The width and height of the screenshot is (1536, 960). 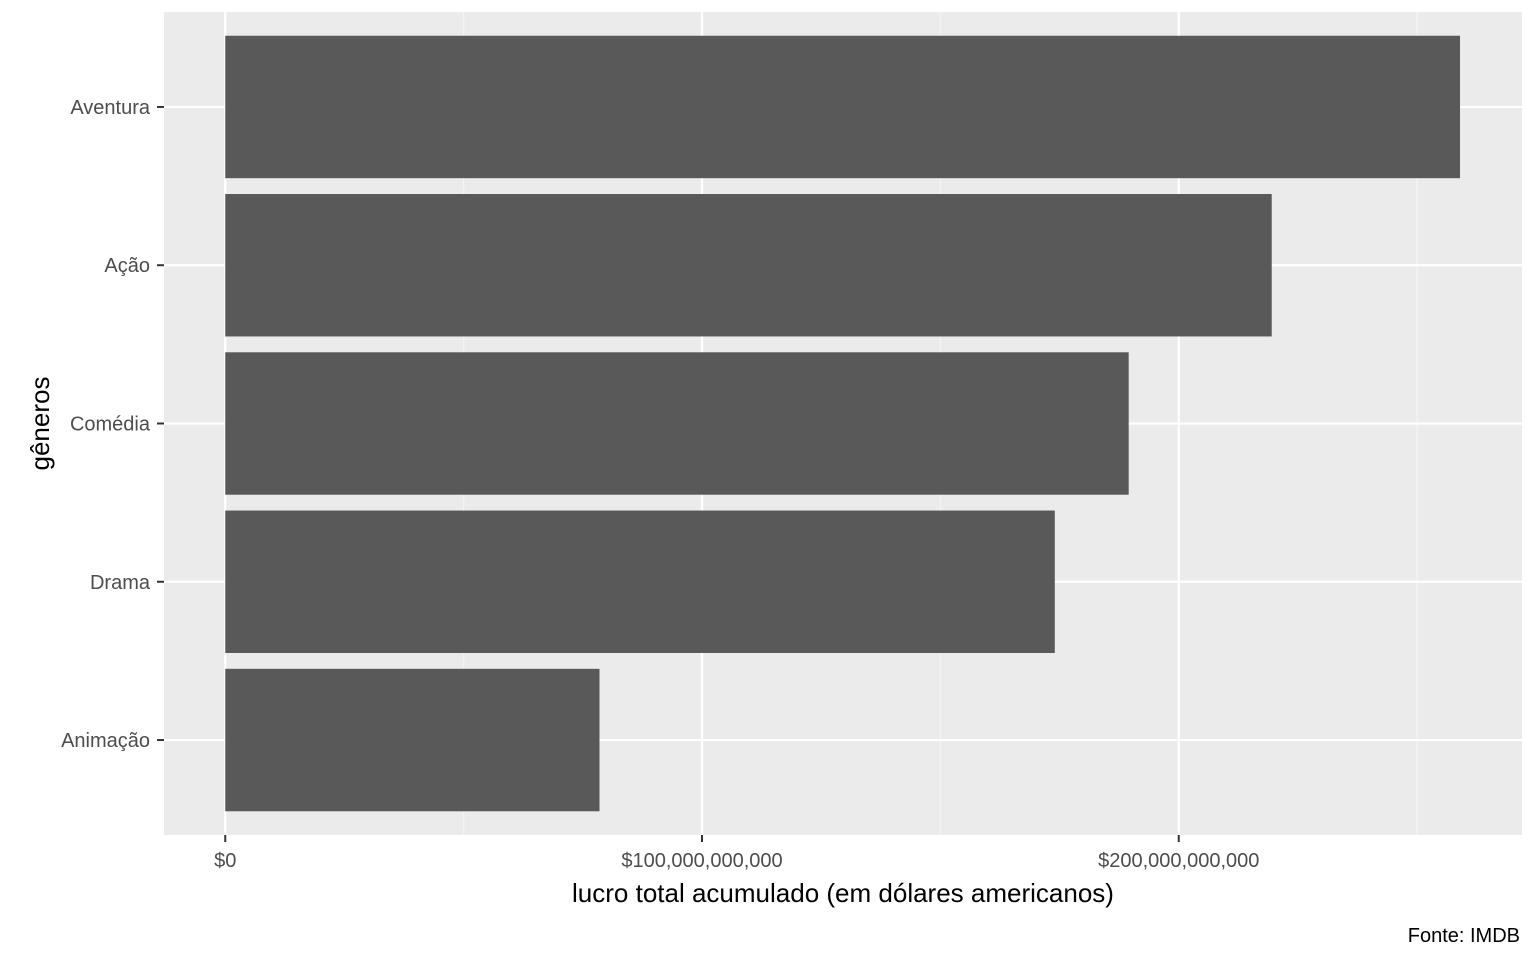 What do you see at coordinates (225, 861) in the screenshot?
I see `x-tick-label: $0` at bounding box center [225, 861].